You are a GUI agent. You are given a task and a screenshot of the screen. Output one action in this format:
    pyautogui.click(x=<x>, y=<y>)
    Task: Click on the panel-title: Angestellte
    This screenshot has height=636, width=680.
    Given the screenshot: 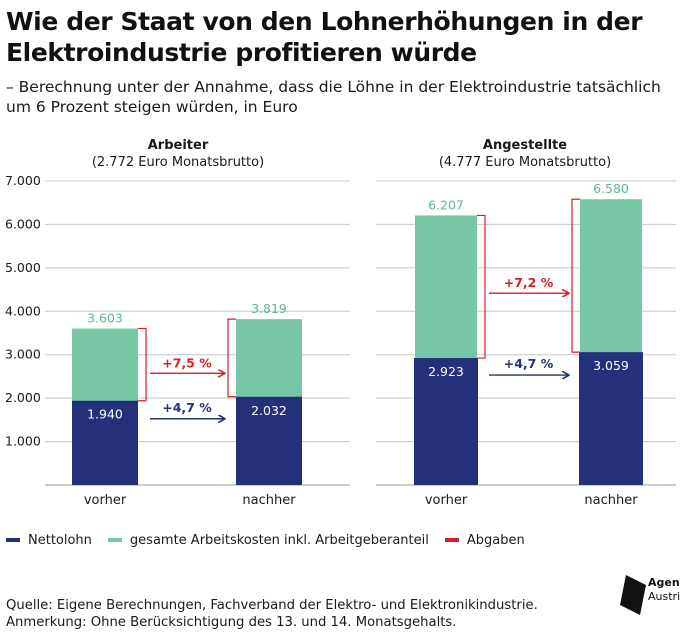 What is the action you would take?
    pyautogui.click(x=525, y=145)
    